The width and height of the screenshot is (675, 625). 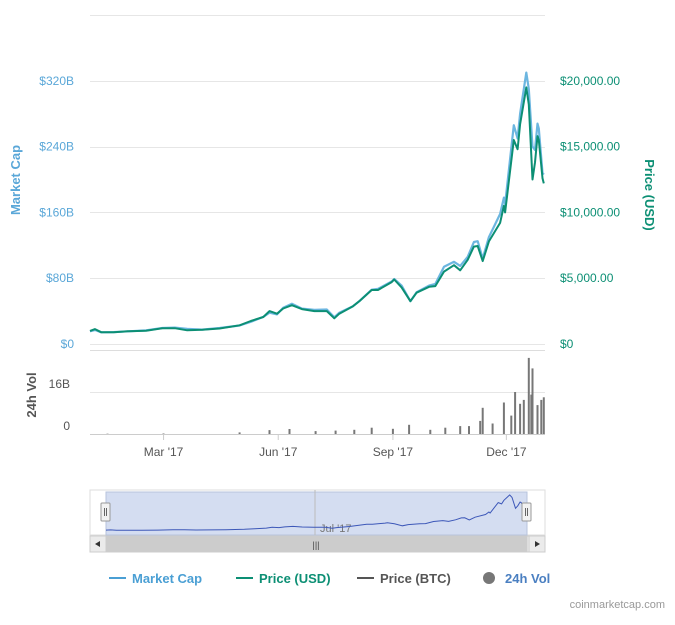 What do you see at coordinates (587, 278) in the screenshot?
I see `right-tick-label: $5,000.00` at bounding box center [587, 278].